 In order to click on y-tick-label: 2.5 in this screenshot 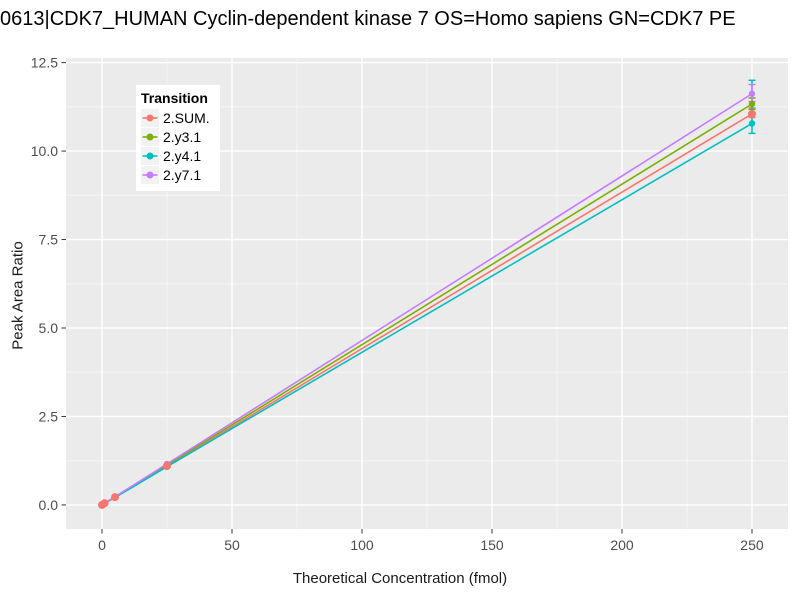, I will do `click(49, 416)`.